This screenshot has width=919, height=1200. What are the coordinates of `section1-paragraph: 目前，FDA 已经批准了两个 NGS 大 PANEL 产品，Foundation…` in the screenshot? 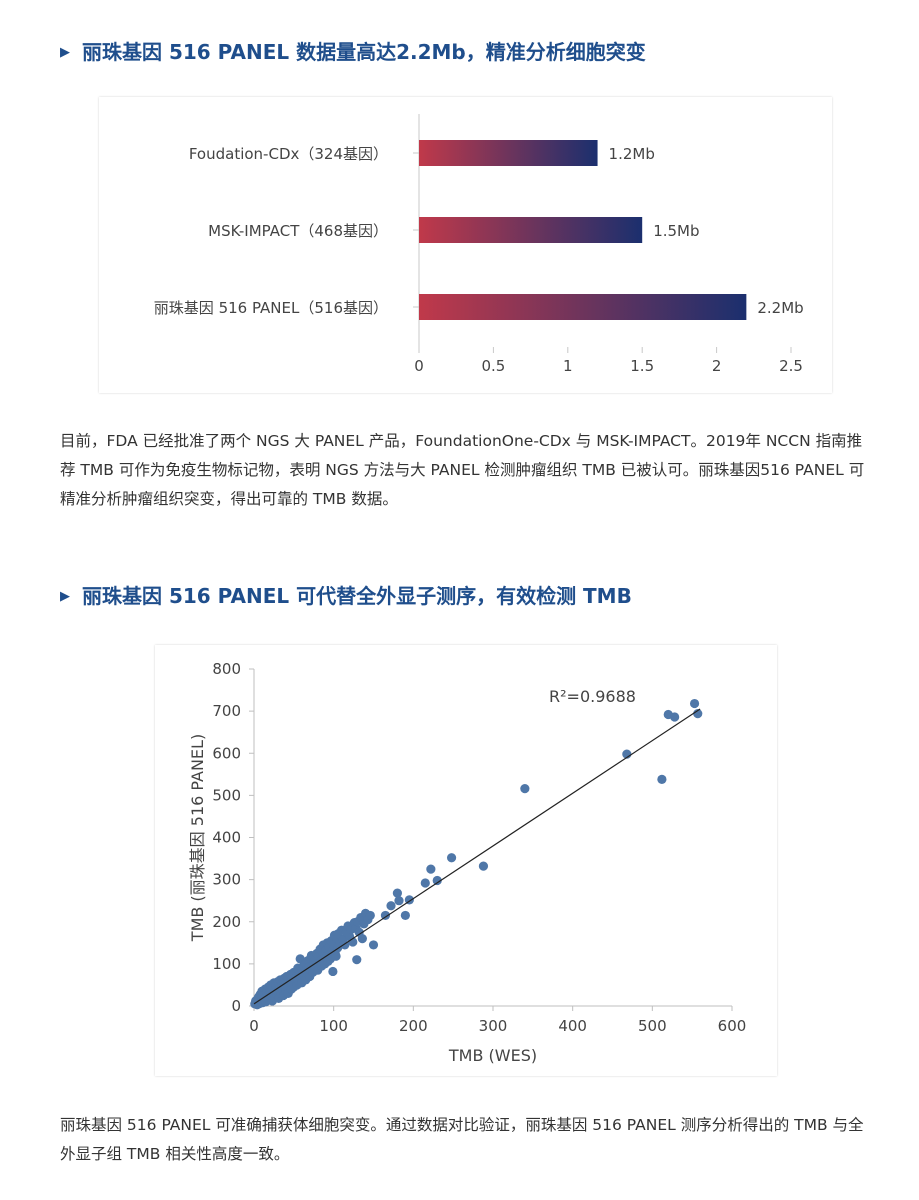 It's located at (462, 470).